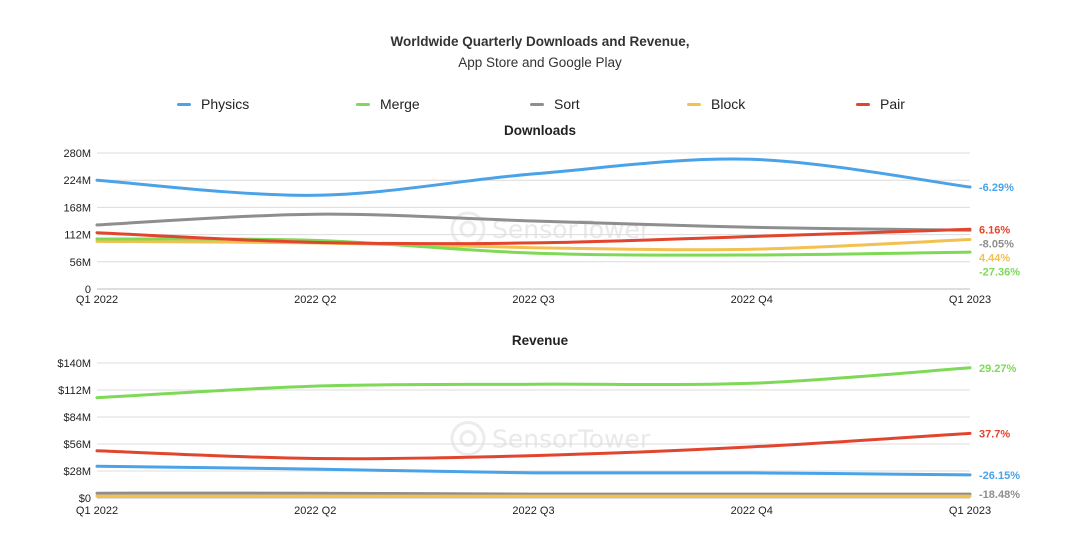 The height and width of the screenshot is (547, 1080). I want to click on downloads-series-pair, so click(533, 236).